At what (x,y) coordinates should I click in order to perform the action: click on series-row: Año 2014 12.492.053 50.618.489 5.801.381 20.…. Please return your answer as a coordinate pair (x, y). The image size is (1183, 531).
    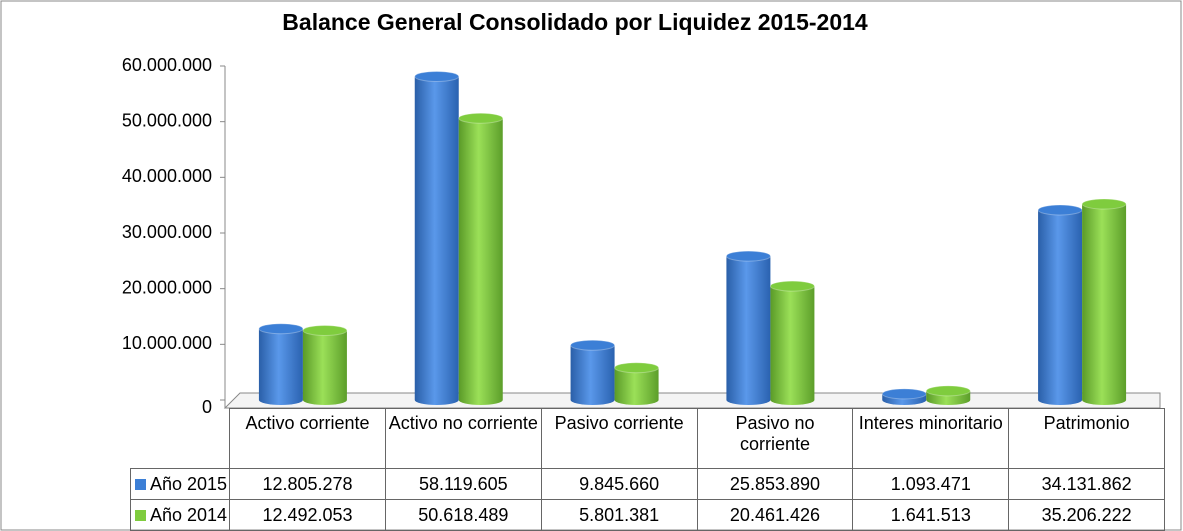
    Looking at the image, I should click on (647, 515).